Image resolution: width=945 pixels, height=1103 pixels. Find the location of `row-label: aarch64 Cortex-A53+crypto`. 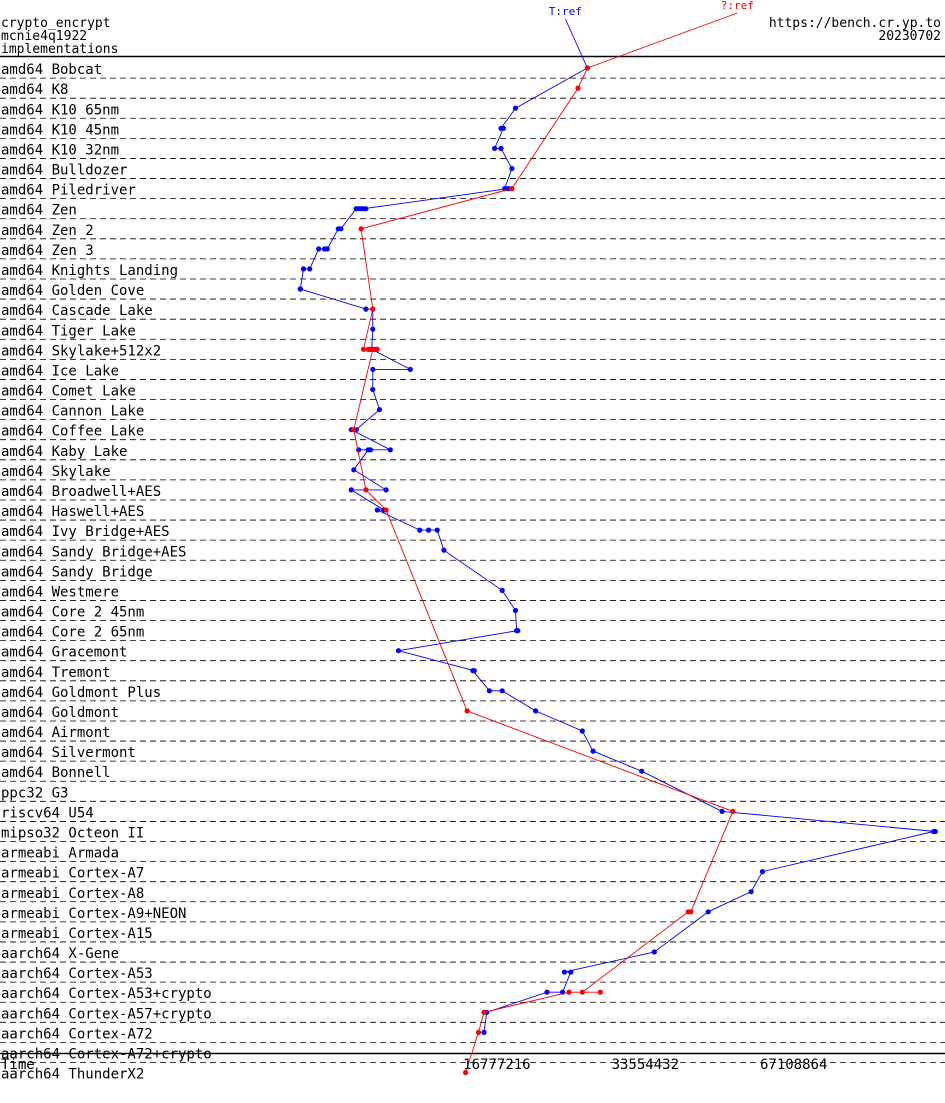

row-label: aarch64 Cortex-A53+crypto is located at coordinates (106, 994).